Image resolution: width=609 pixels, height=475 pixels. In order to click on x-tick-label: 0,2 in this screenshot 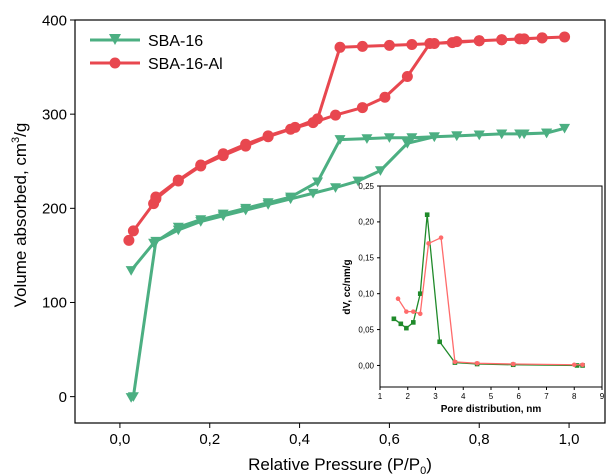, I will do `click(209, 439)`.